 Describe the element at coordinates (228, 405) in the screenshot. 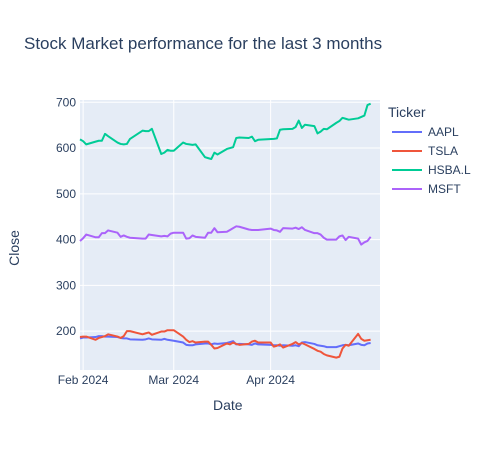

I see `x-axis-label: Date` at that location.